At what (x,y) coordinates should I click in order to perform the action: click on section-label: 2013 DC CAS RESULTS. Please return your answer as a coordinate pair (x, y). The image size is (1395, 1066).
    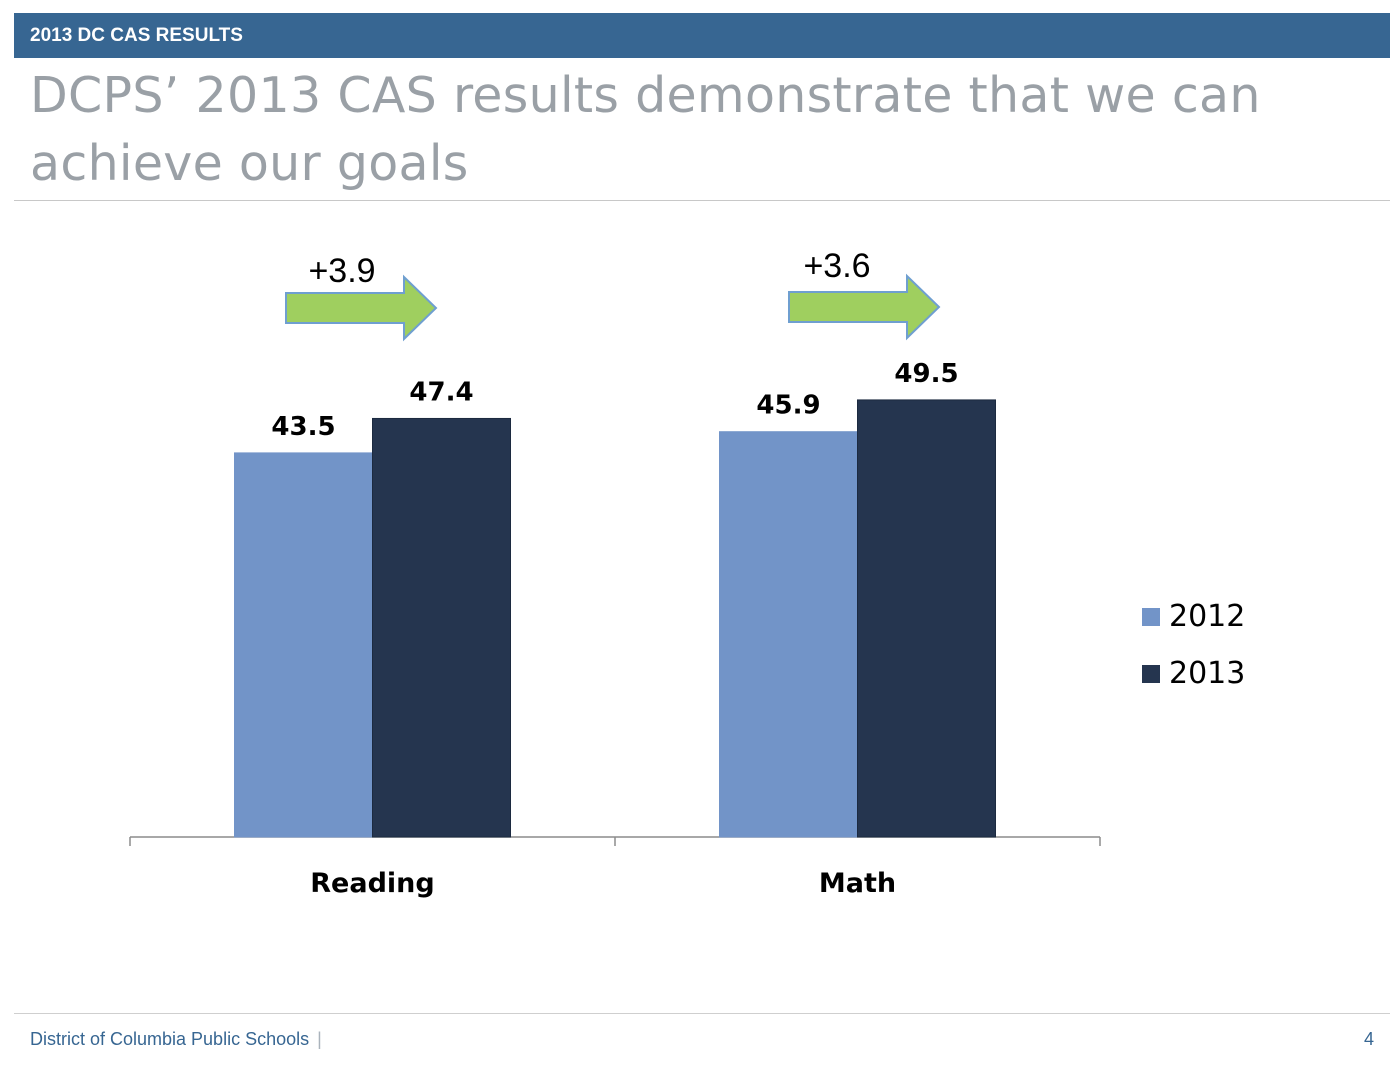
    Looking at the image, I should click on (136, 35).